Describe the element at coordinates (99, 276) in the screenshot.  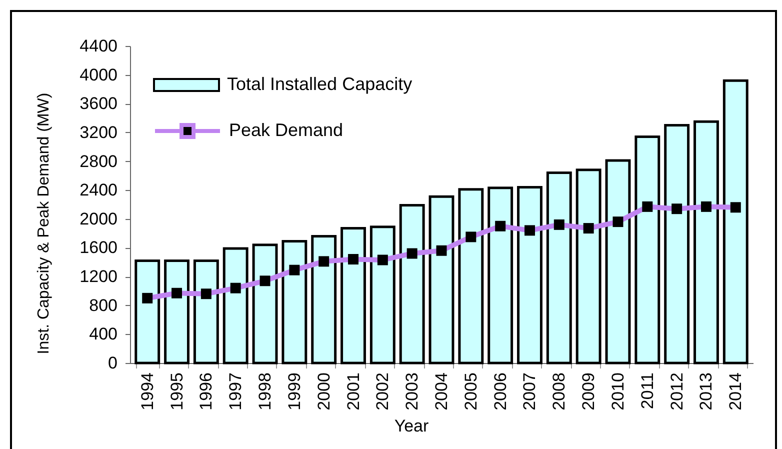
I see `y-tick-label: 1200` at that location.